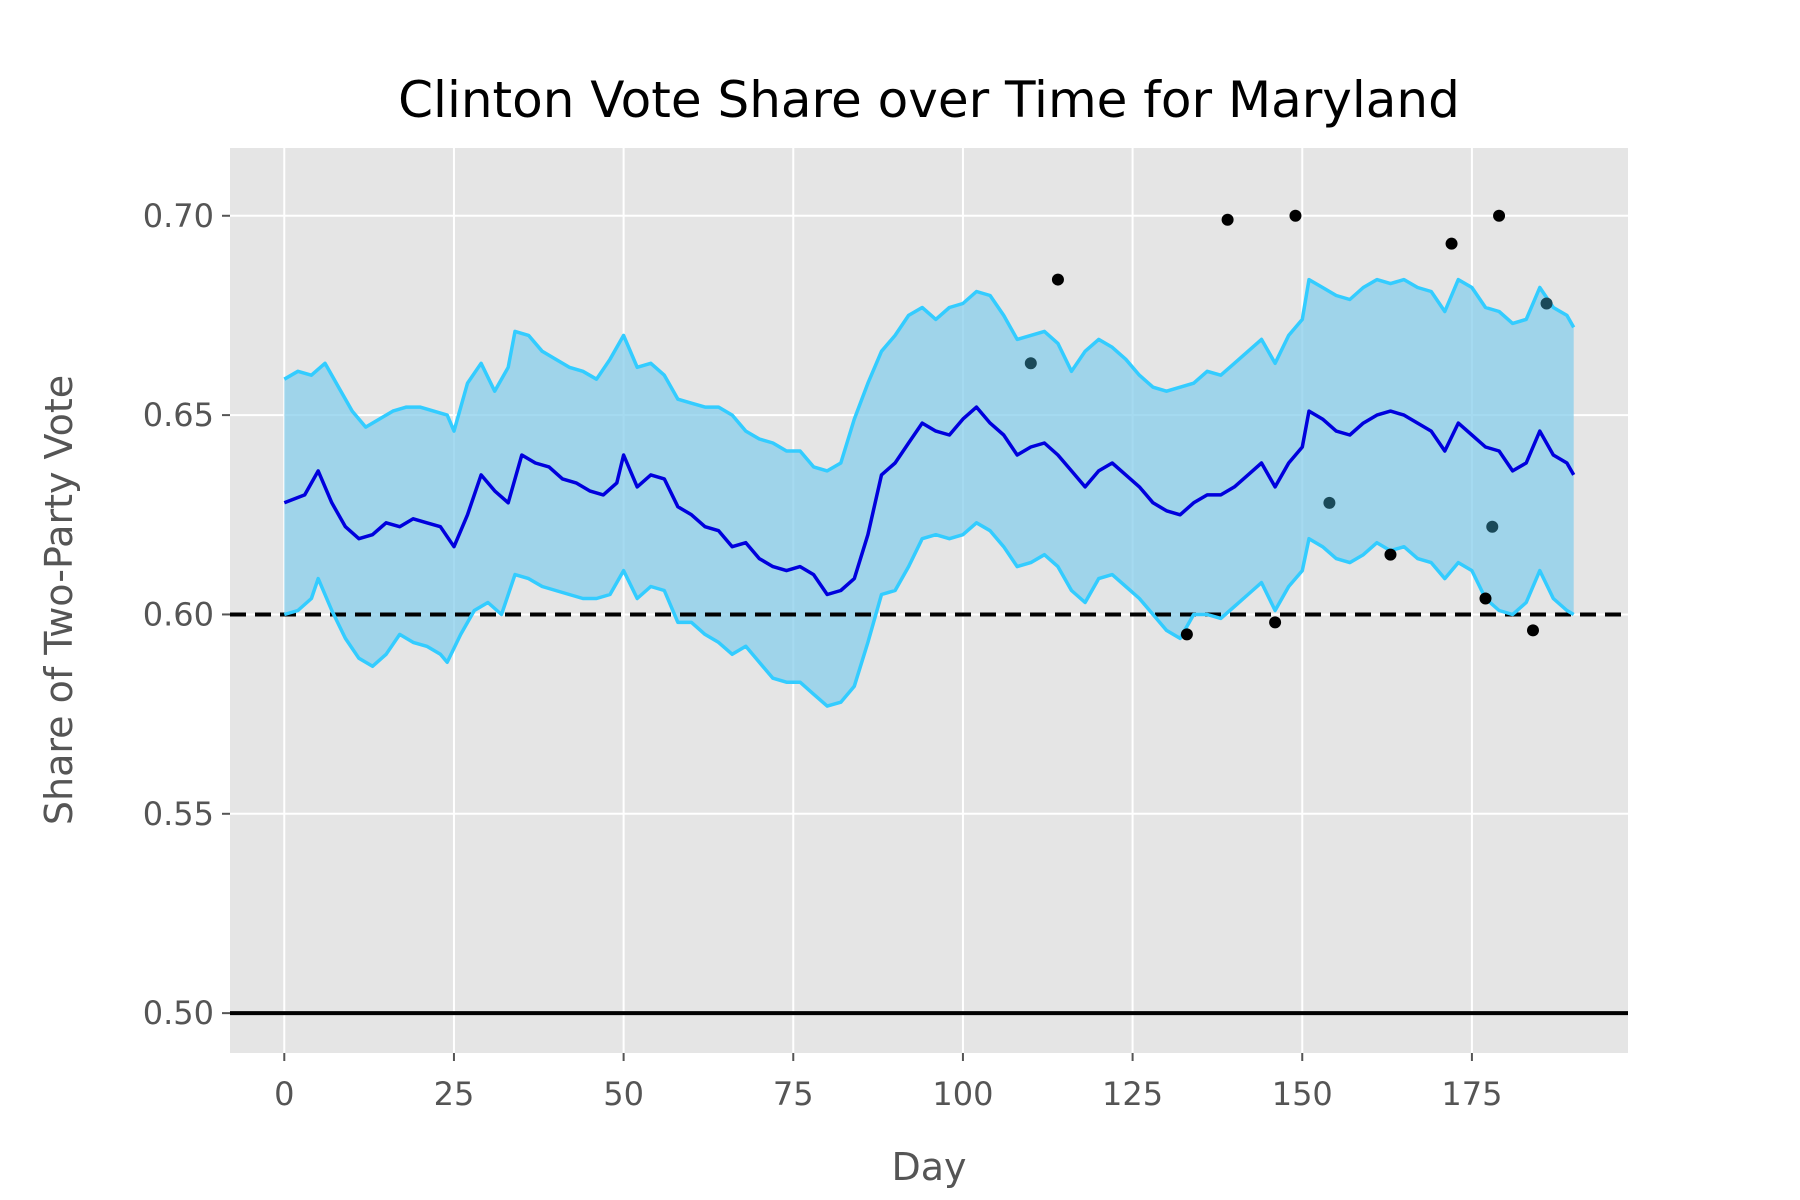 The width and height of the screenshot is (1800, 1200). I want to click on y-tick-label: 0.65, so click(178, 415).